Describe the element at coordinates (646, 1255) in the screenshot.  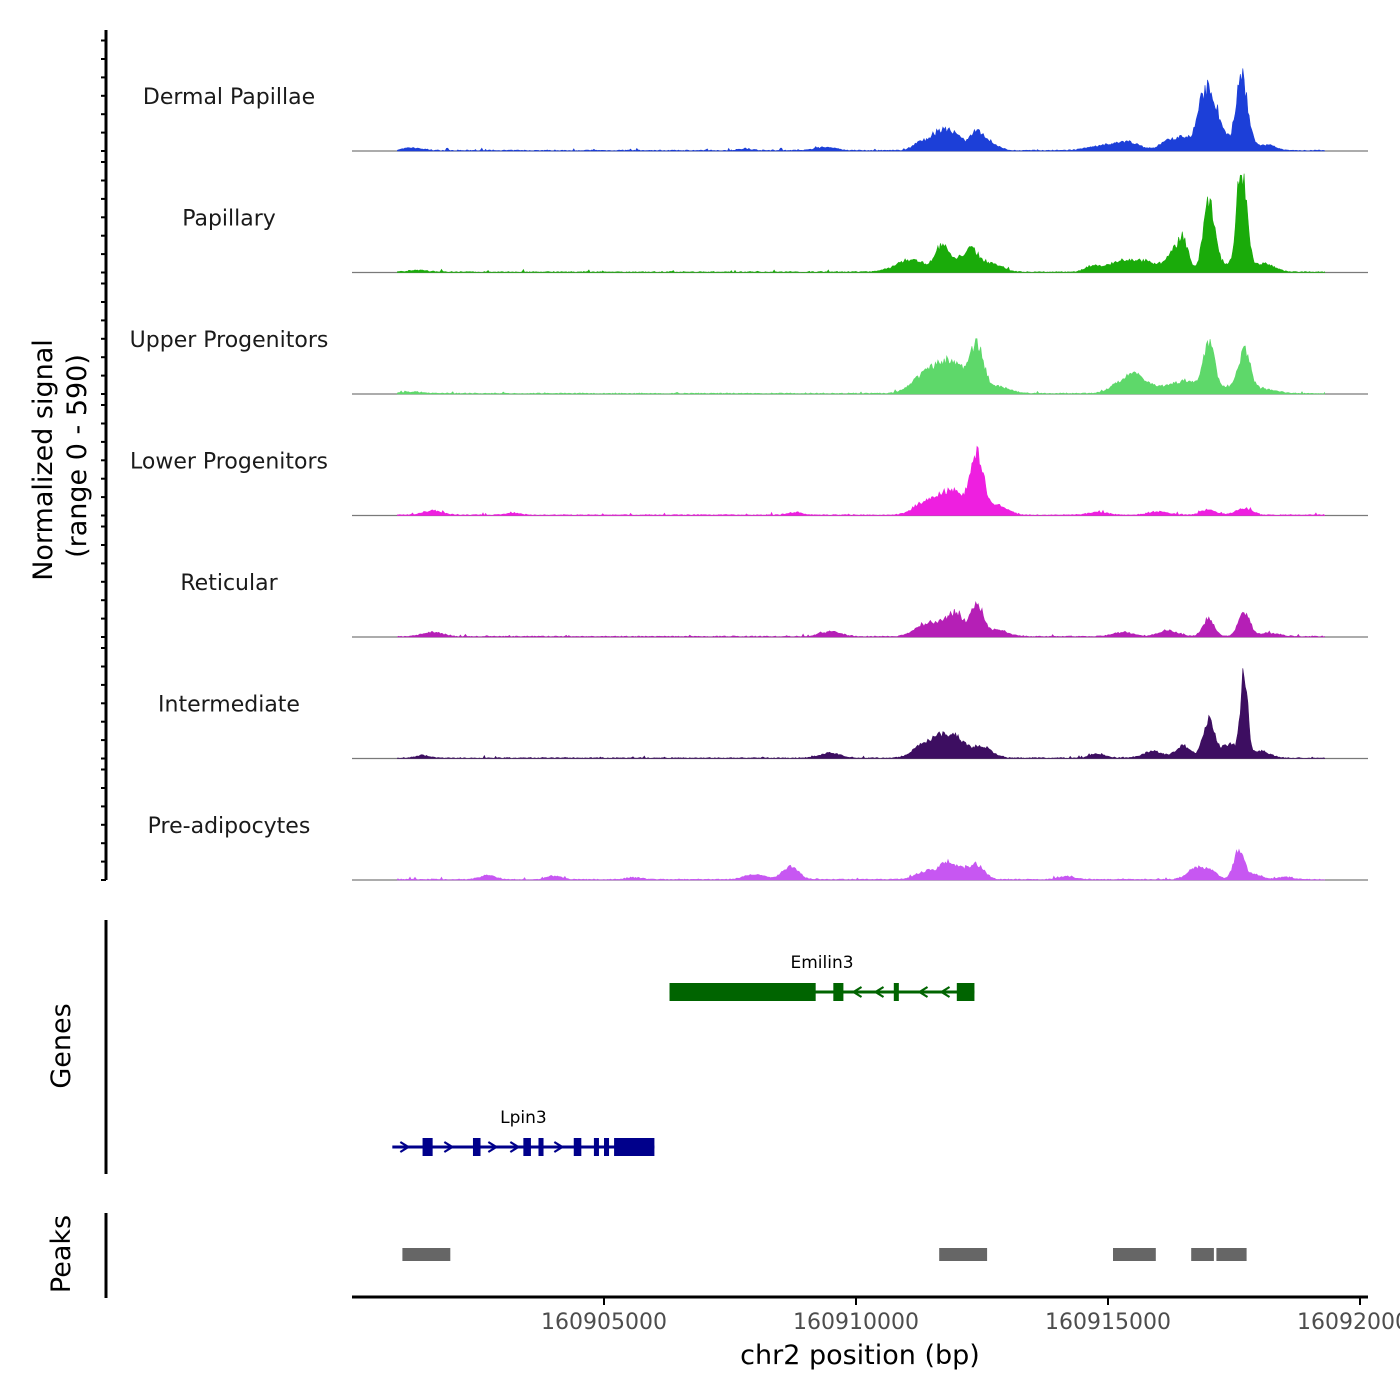
I see `peaks-panel: Peaks` at that location.